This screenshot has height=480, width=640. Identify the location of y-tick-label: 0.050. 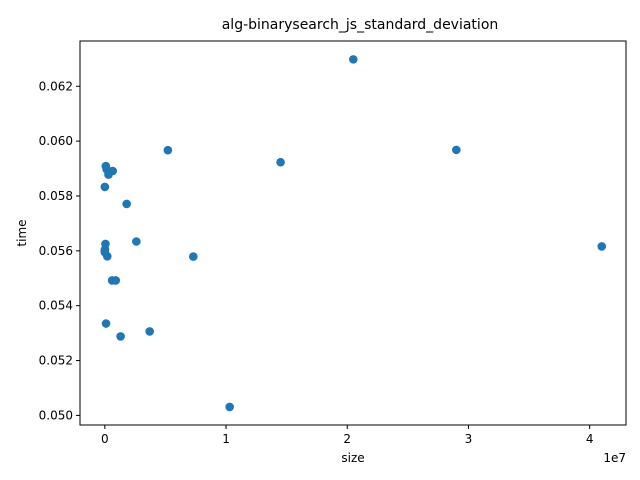
(56, 415).